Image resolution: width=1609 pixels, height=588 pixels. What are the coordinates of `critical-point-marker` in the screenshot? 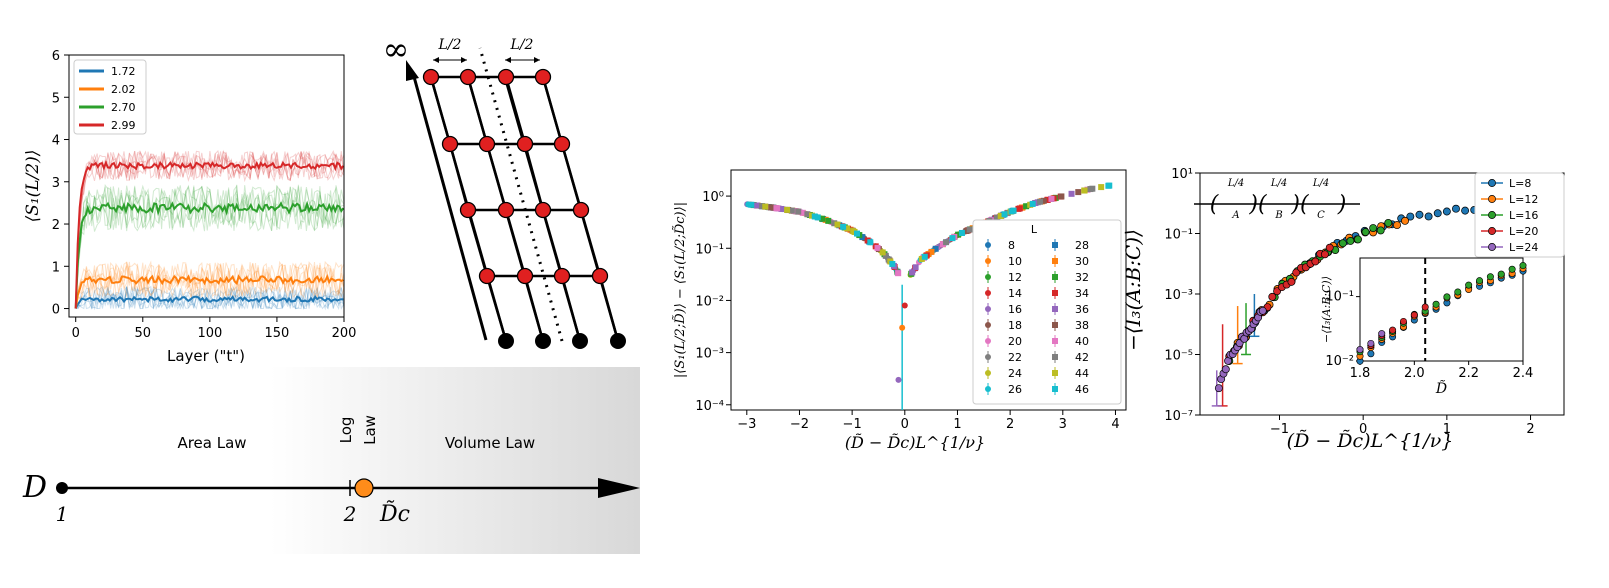 It's located at (364, 488).